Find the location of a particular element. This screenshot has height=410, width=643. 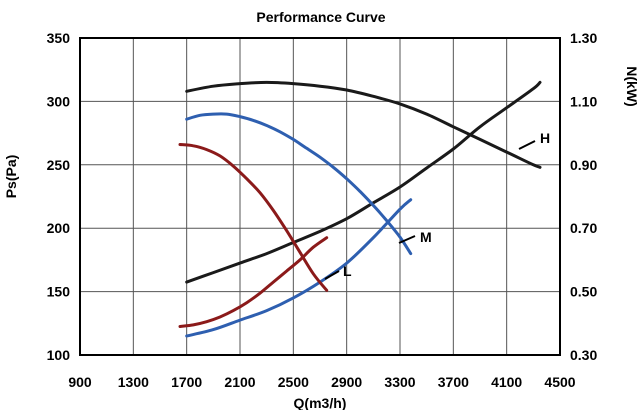

x-tick-label: 4500 is located at coordinates (559, 382).